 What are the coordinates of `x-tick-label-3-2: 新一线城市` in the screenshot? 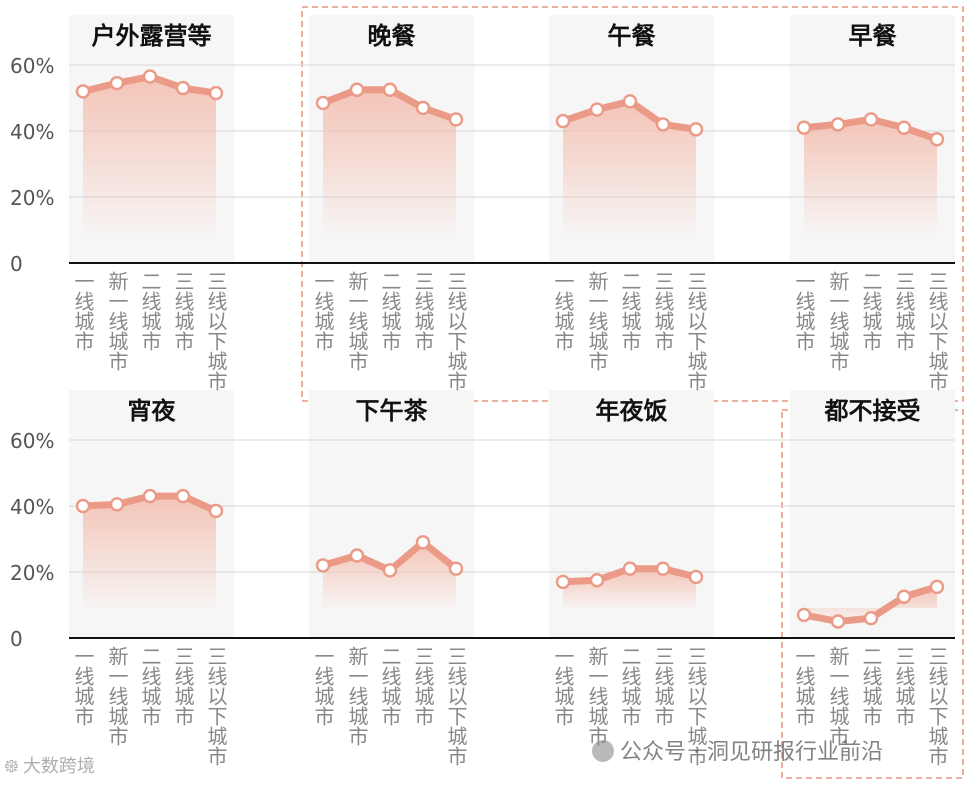 It's located at (597, 321).